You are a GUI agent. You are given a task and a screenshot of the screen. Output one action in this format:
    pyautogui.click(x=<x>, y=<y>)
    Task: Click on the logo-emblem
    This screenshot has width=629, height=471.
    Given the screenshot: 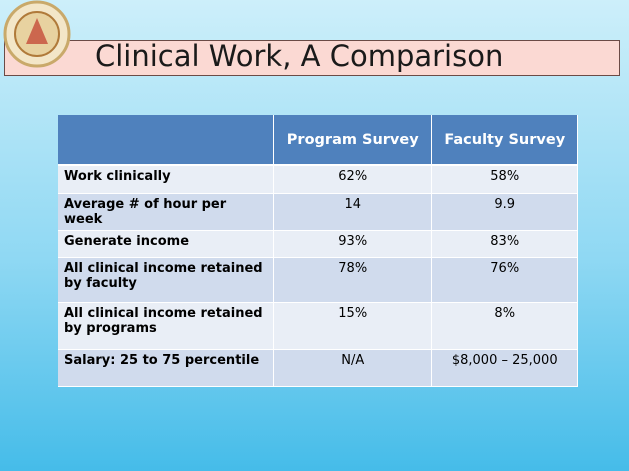 What is the action you would take?
    pyautogui.click(x=37, y=31)
    